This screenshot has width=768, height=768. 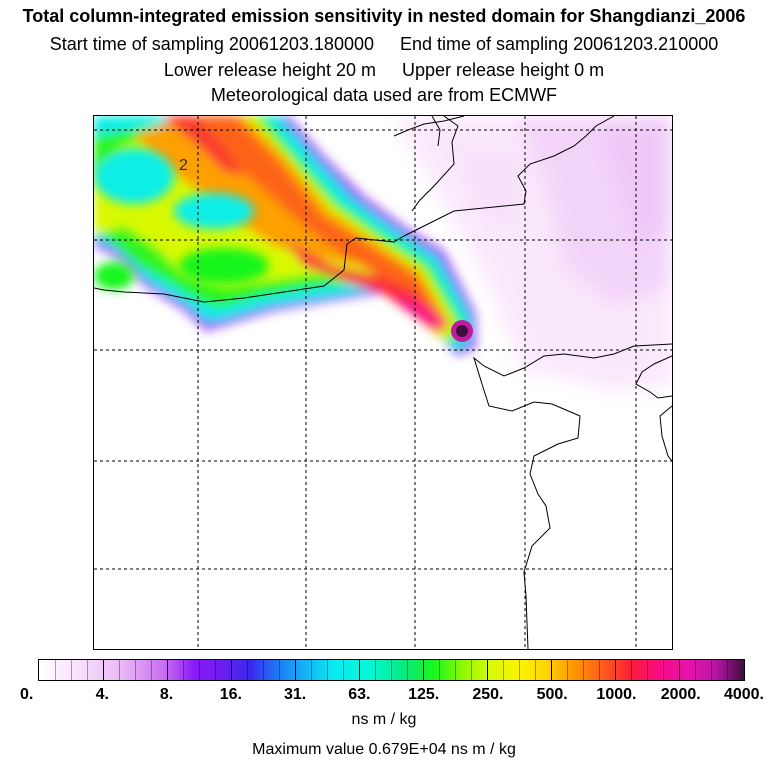 I want to click on receptor-peak, so click(x=462, y=331).